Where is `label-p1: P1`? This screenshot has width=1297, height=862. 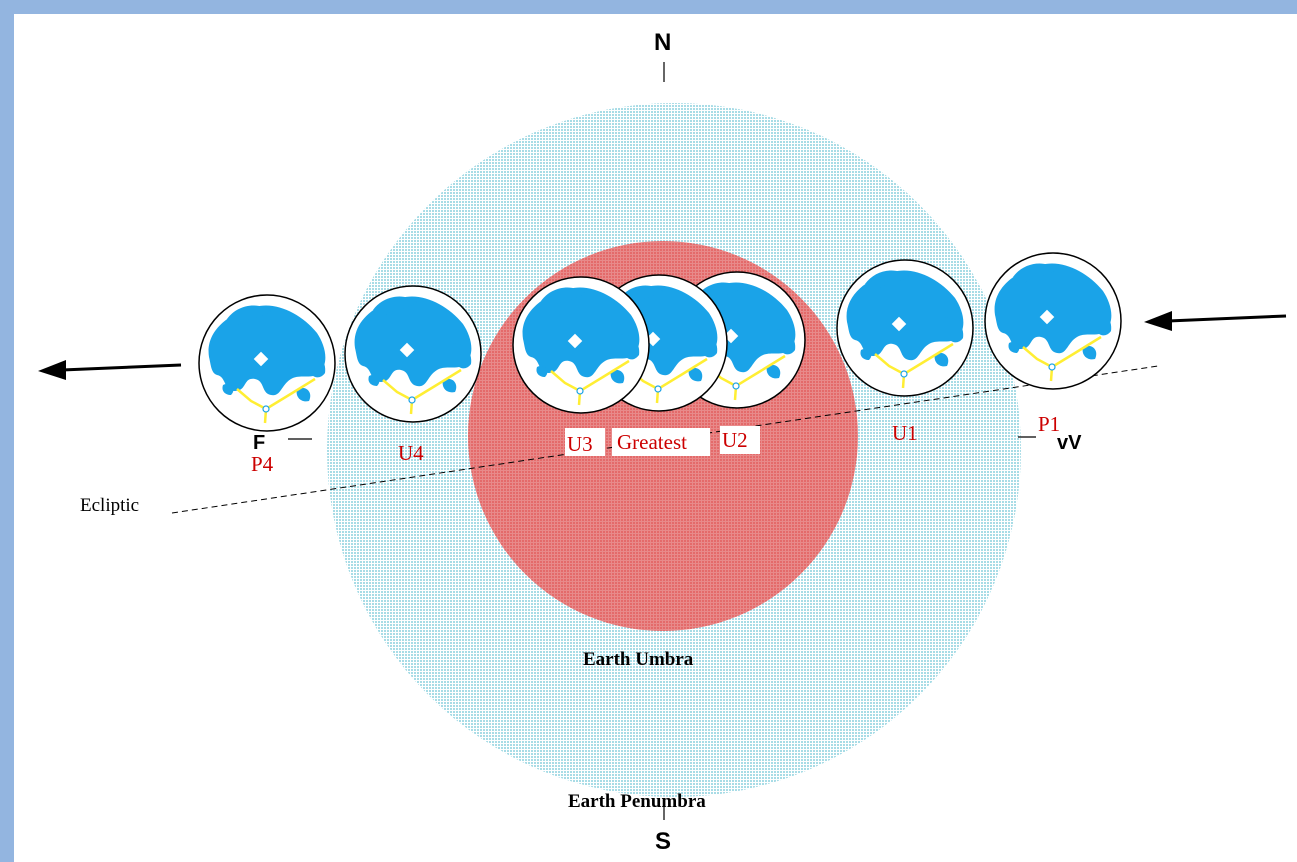 label-p1: P1 is located at coordinates (1049, 424).